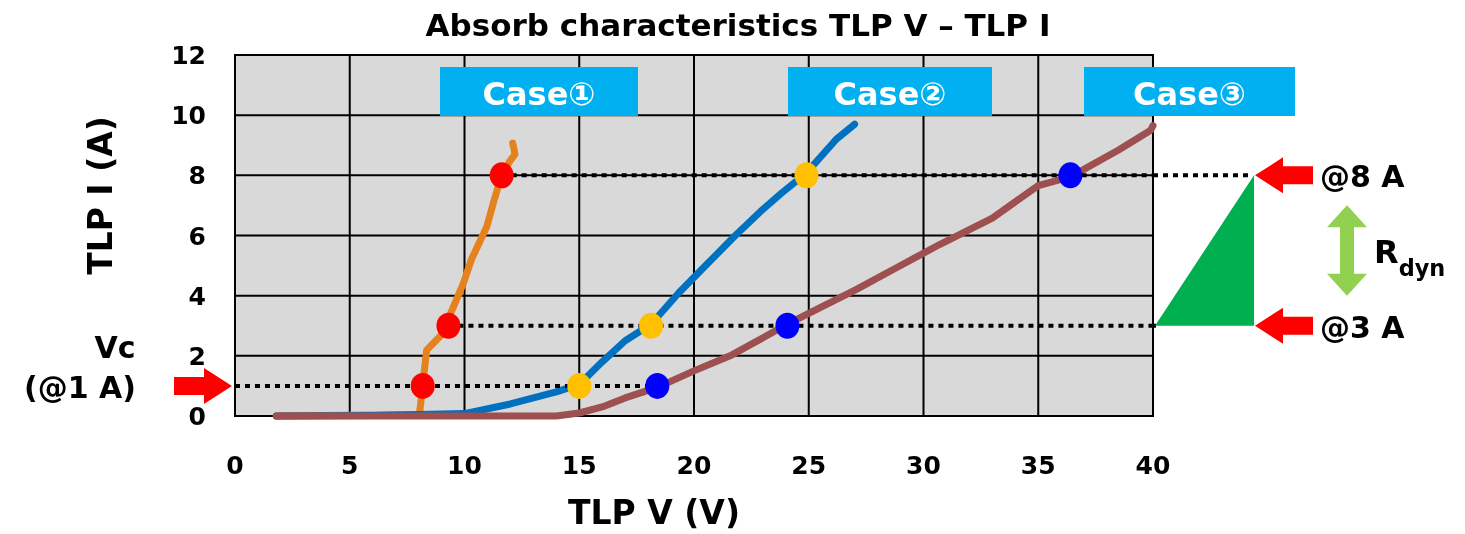 This screenshot has width=1465, height=534. What do you see at coordinates (197, 356) in the screenshot?
I see `y-tick-label: 2` at bounding box center [197, 356].